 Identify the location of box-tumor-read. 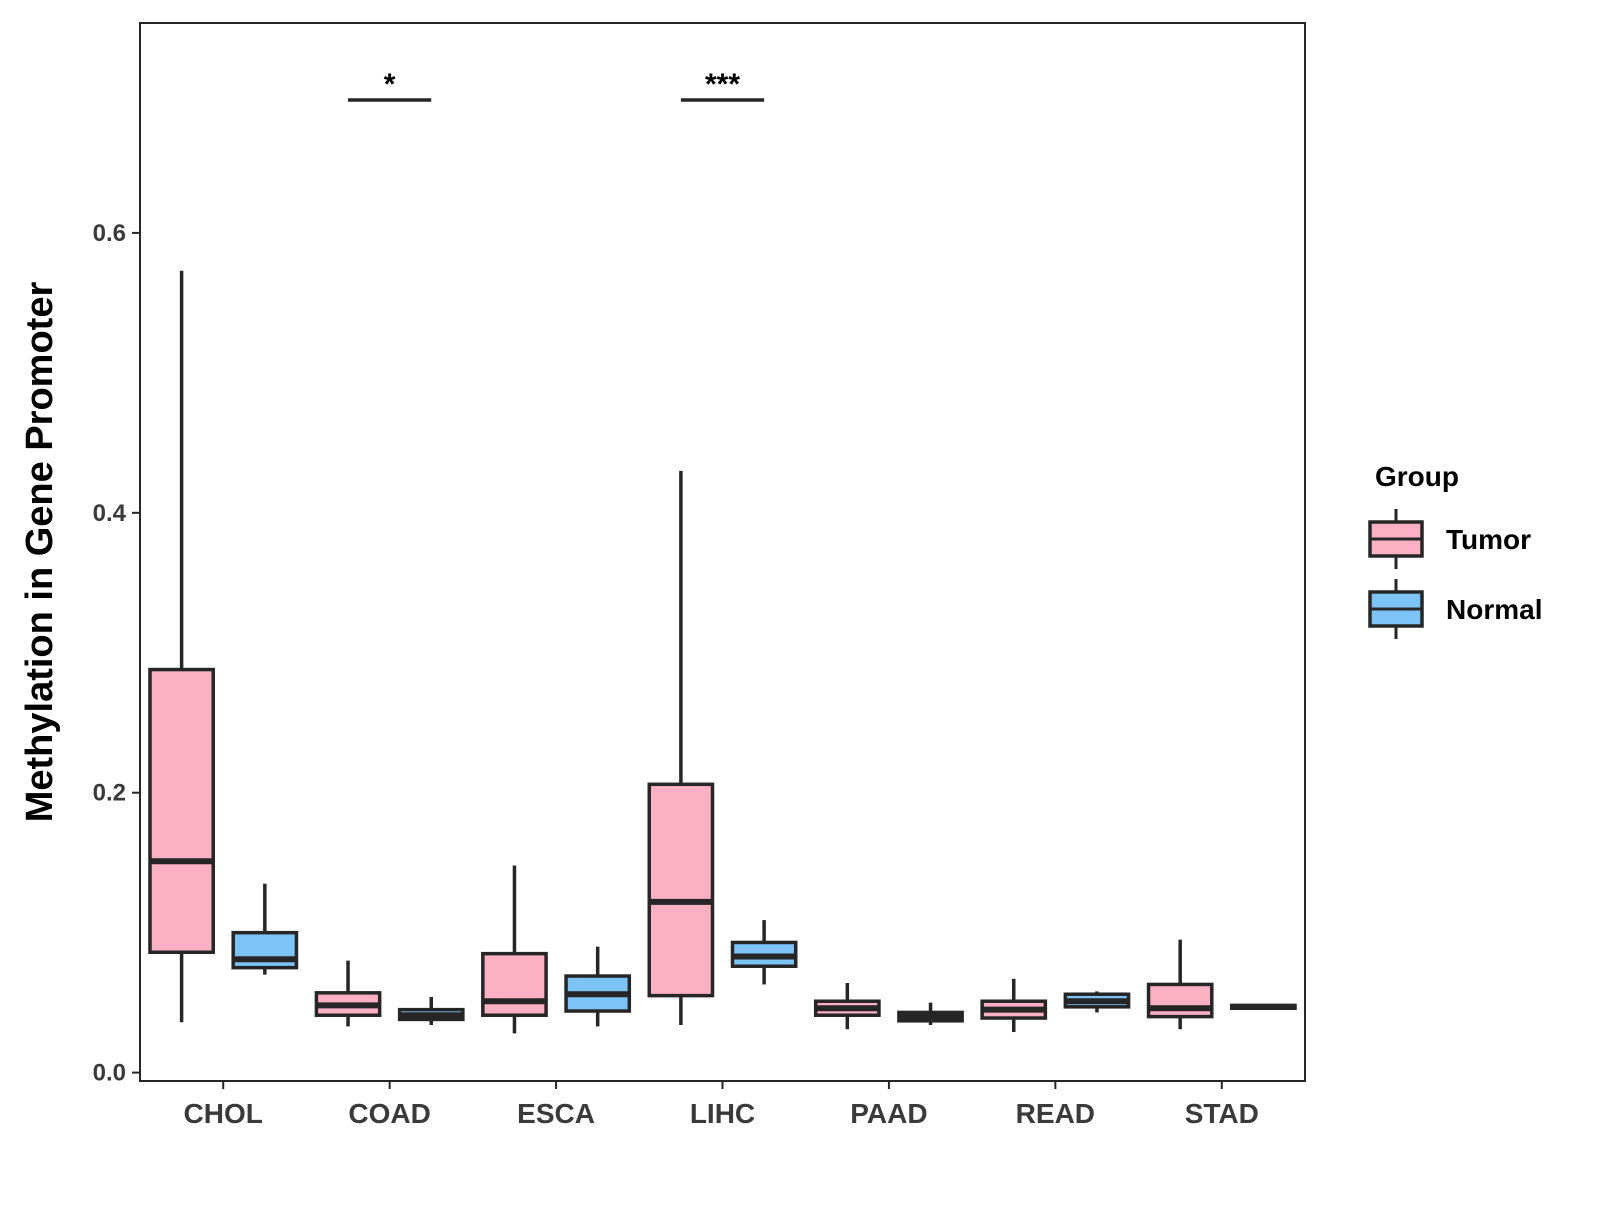
(1014, 1005).